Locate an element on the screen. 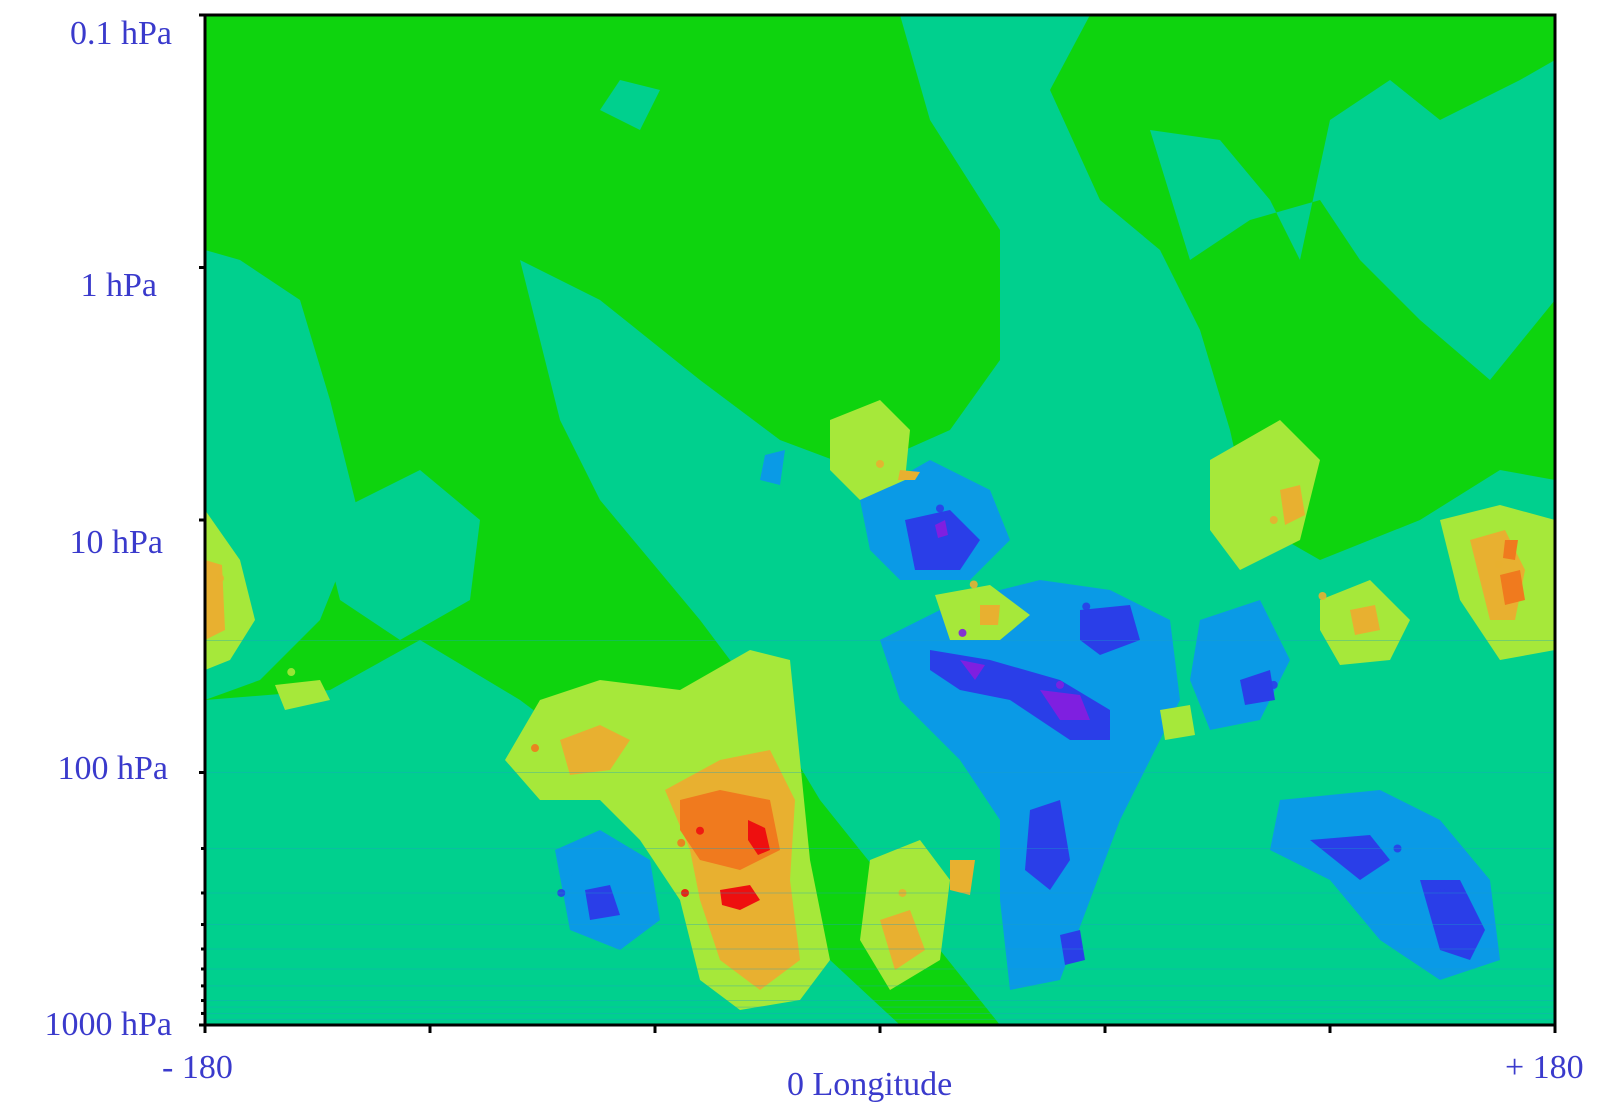 The height and width of the screenshot is (1107, 1616). x-axis-title: Longitude is located at coordinates (882, 1084).